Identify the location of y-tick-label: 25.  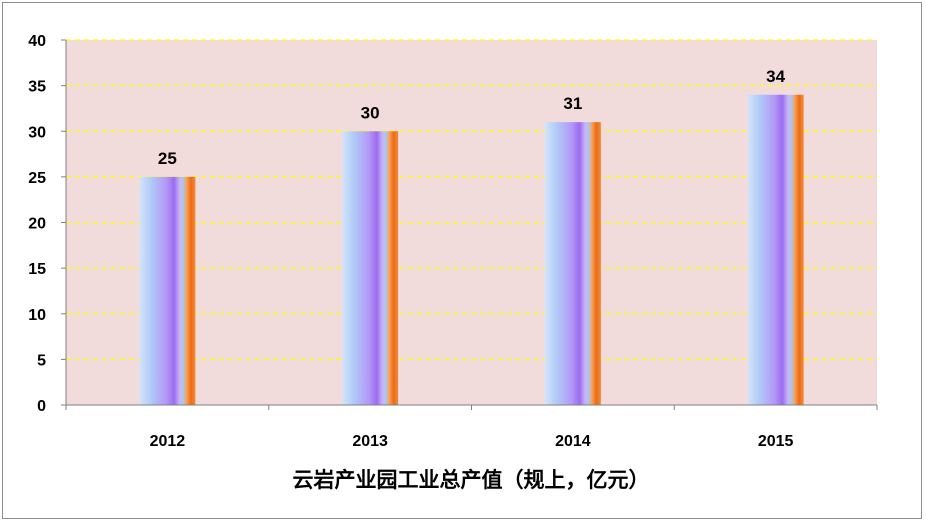
(37, 178).